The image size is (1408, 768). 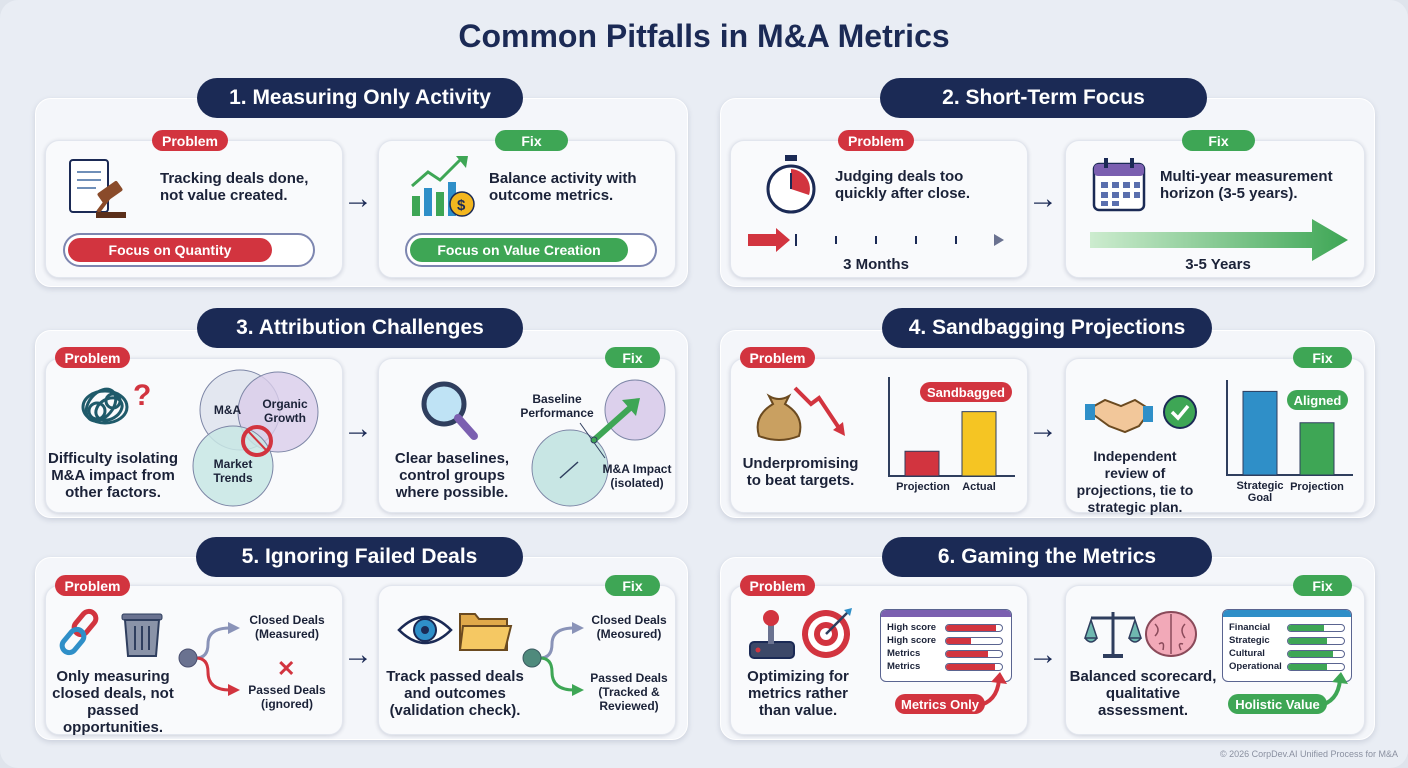 What do you see at coordinates (800, 413) in the screenshot?
I see `money-bag-down-icon` at bounding box center [800, 413].